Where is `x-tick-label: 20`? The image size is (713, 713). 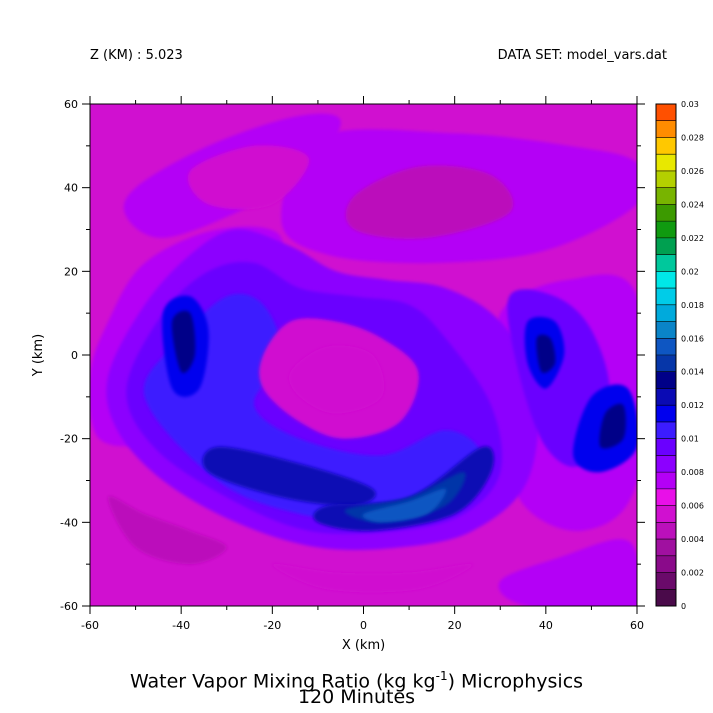
x-tick-label: 20 is located at coordinates (455, 625).